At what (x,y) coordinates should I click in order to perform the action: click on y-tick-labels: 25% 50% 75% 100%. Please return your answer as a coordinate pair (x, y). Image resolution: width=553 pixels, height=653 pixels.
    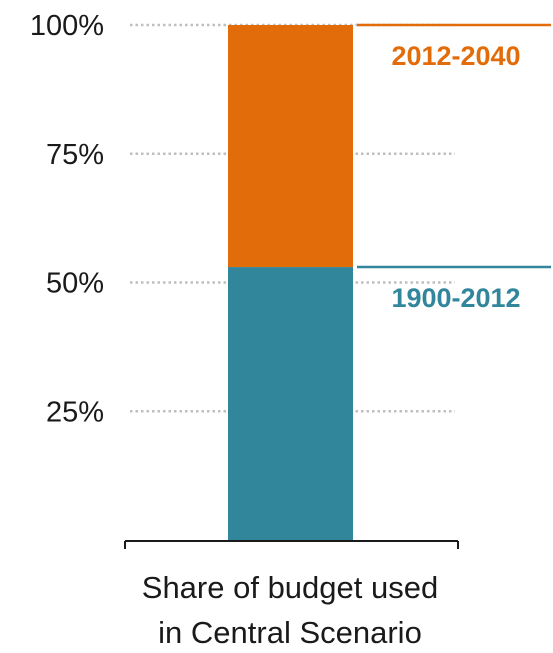
    Looking at the image, I should click on (67, 219).